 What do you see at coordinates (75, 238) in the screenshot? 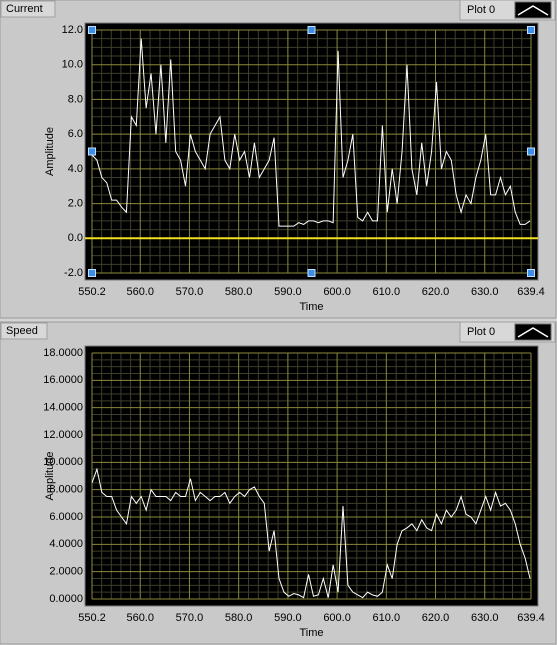
I see `y-tick-label: 0.0` at bounding box center [75, 238].